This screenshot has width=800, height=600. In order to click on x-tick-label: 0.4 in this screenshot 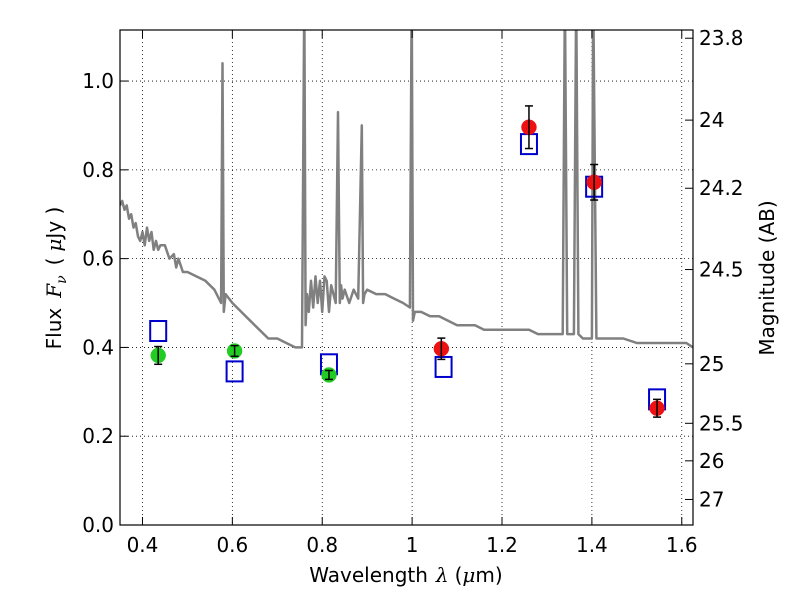, I will do `click(143, 545)`.